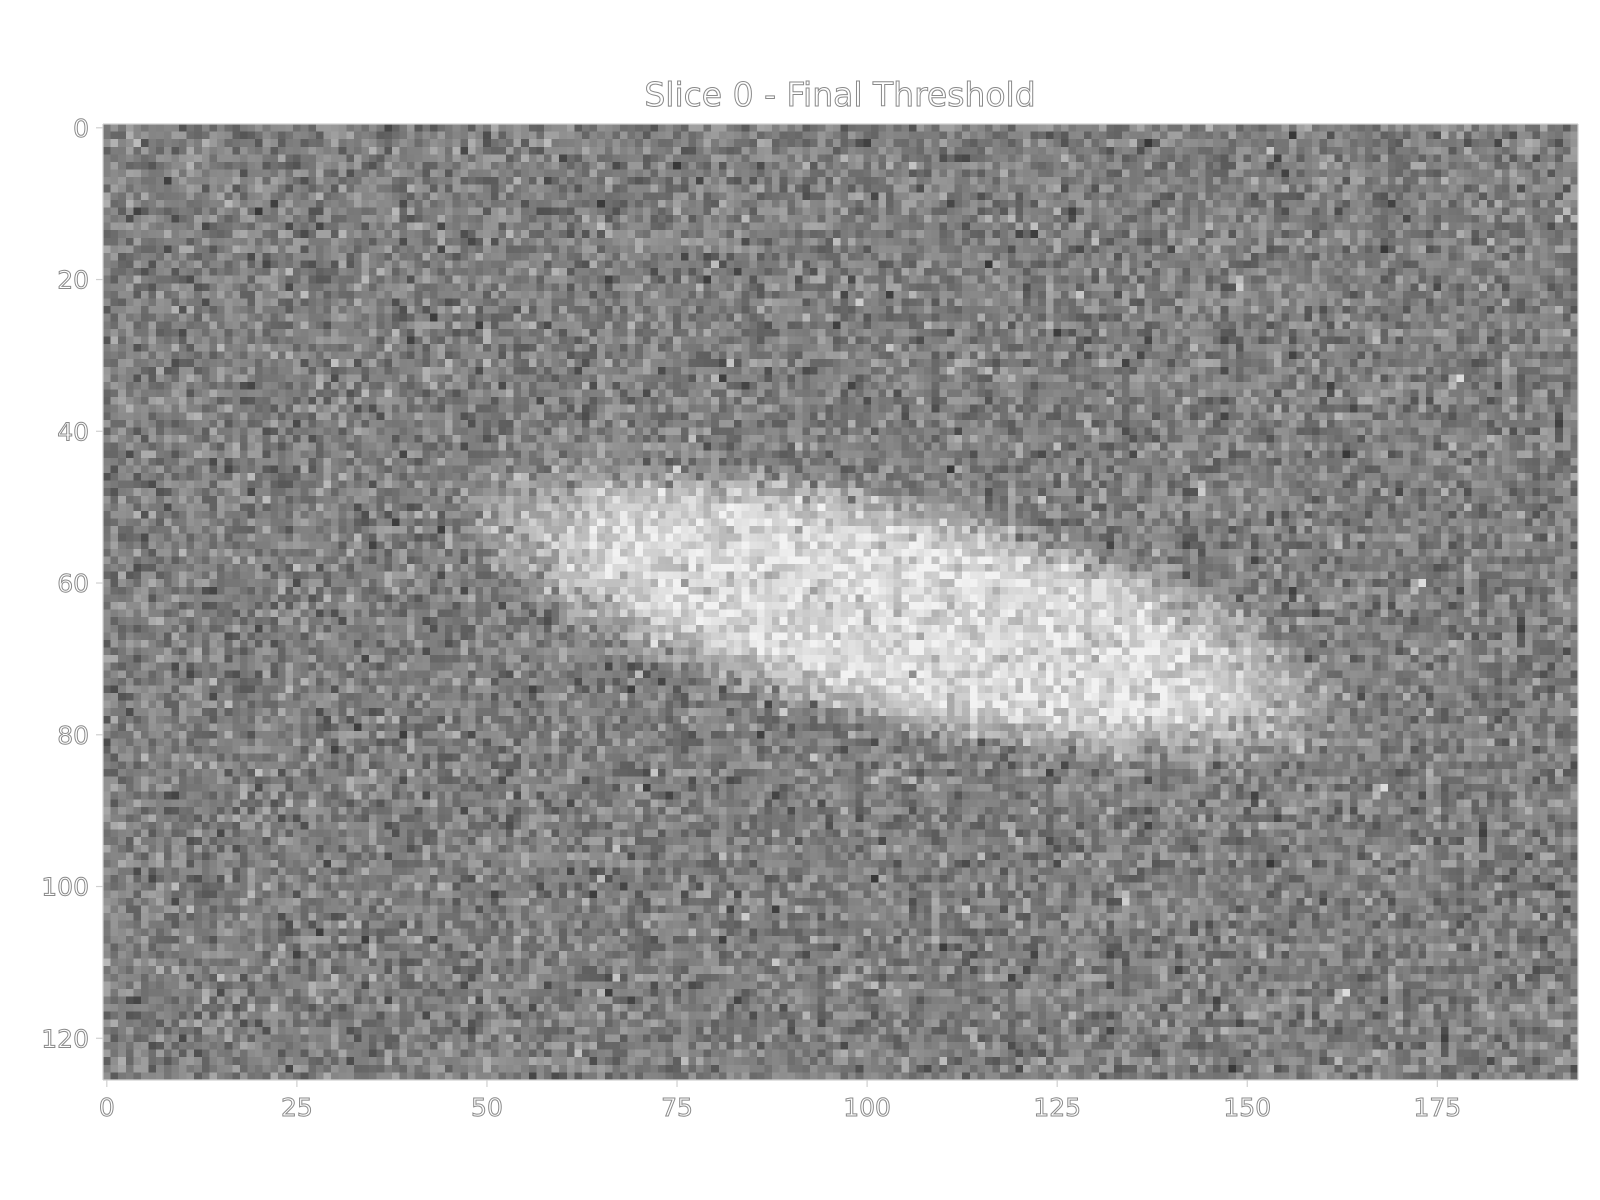 The image size is (1600, 1200). What do you see at coordinates (677, 1107) in the screenshot?
I see `x-tick-label: 75` at bounding box center [677, 1107].